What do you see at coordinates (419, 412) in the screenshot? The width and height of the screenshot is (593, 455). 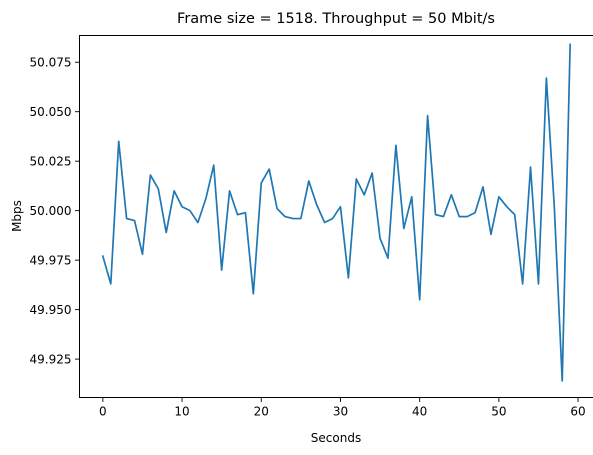 I see `x-tick-label: 40` at bounding box center [419, 412].